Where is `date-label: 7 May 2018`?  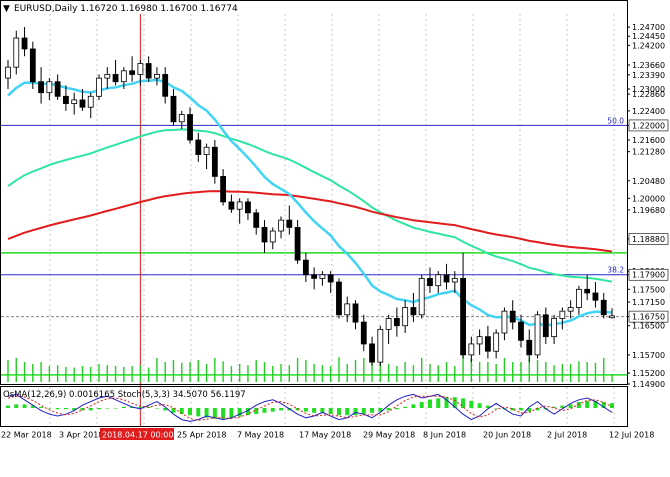
date-label: 7 May 2018 is located at coordinates (260, 435).